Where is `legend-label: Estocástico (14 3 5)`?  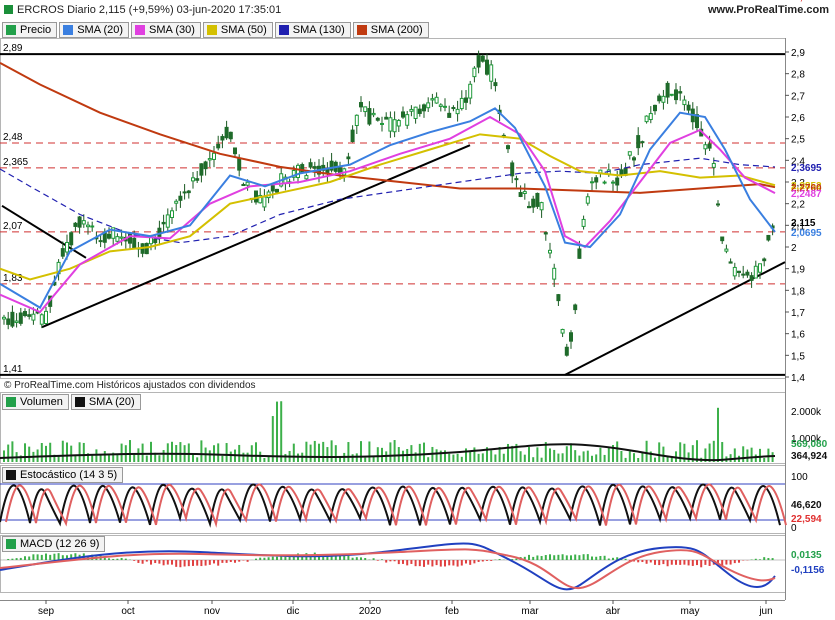 legend-label: Estocástico (14 3 5) is located at coordinates (69, 475).